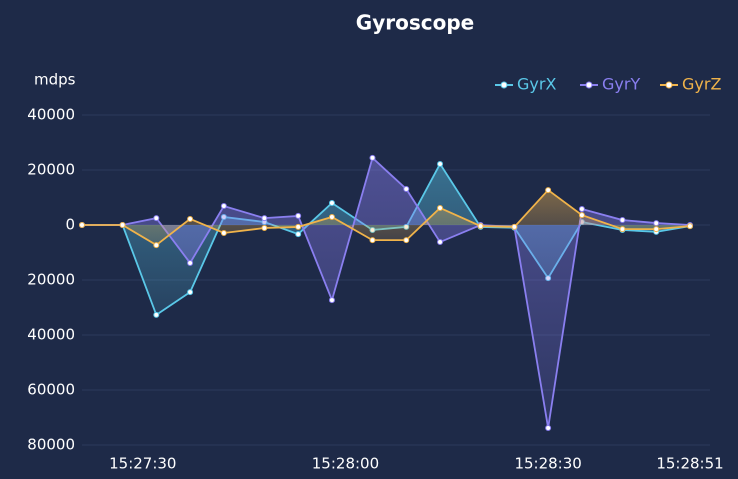 This screenshot has height=479, width=738. What do you see at coordinates (70, 225) in the screenshot?
I see `y-tick-label: 0` at bounding box center [70, 225].